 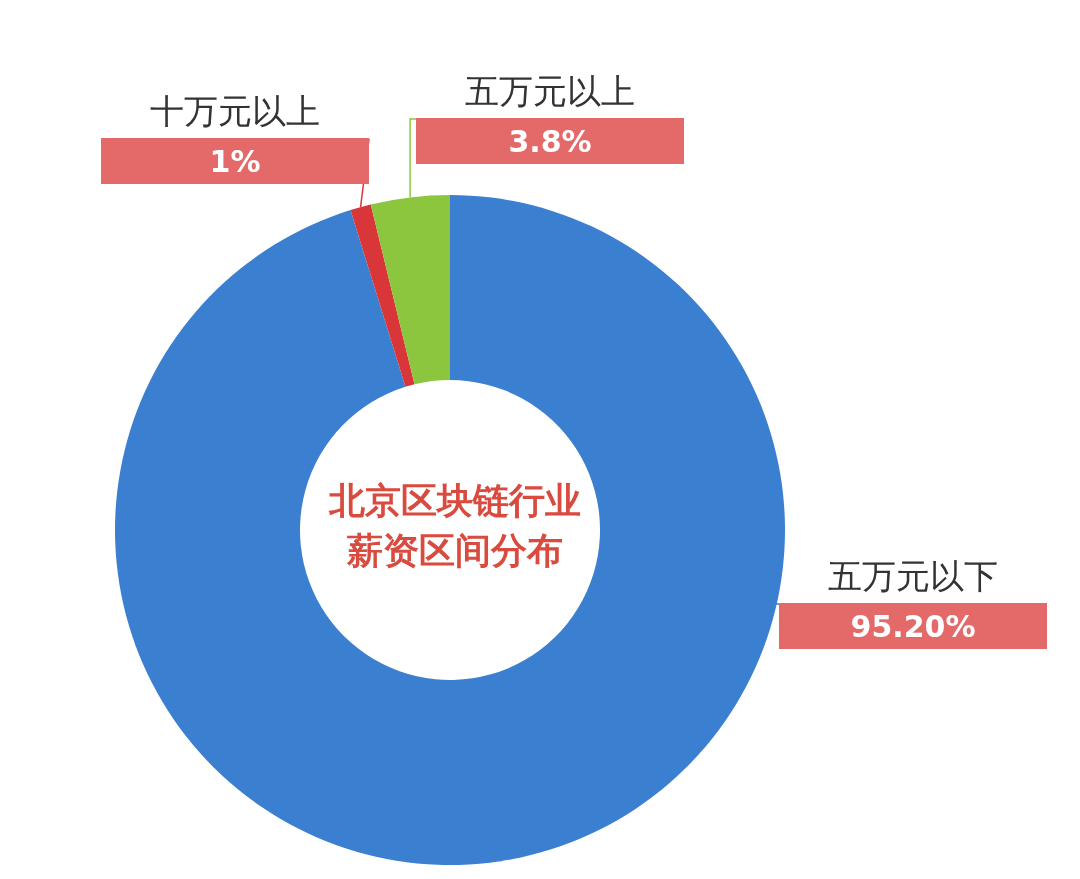 I want to click on data-label: 3.8%, so click(x=550, y=141).